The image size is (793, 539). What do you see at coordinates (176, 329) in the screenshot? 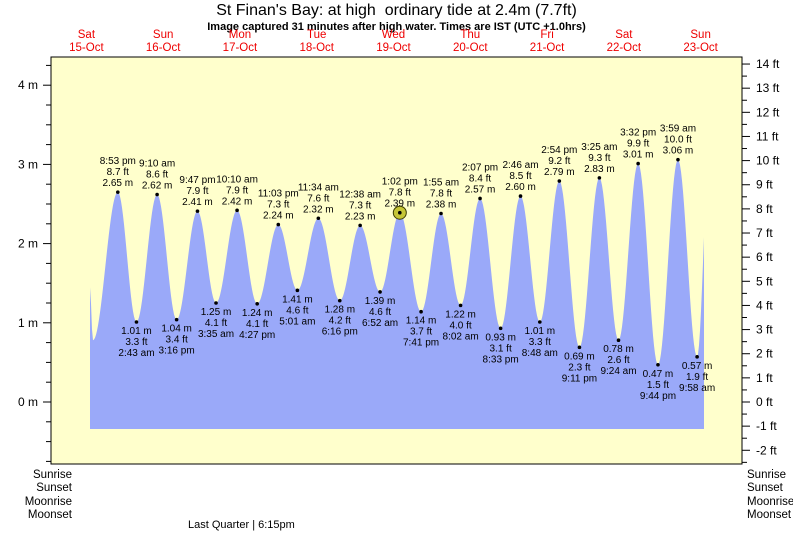
I see `tide-height-m: 1.04 m` at bounding box center [176, 329].